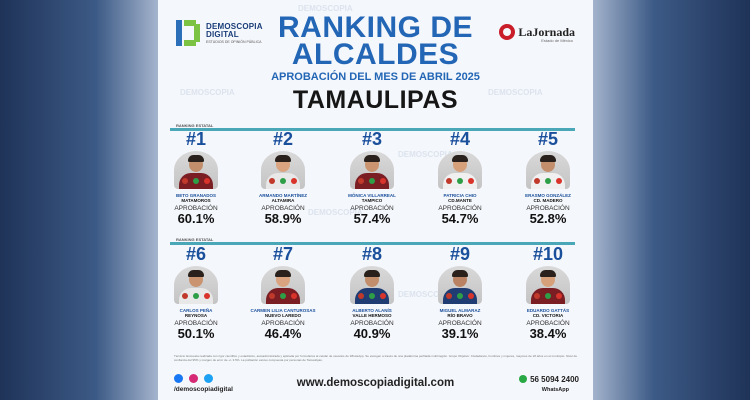  What do you see at coordinates (196, 254) in the screenshot?
I see `rank-number: #6` at bounding box center [196, 254].